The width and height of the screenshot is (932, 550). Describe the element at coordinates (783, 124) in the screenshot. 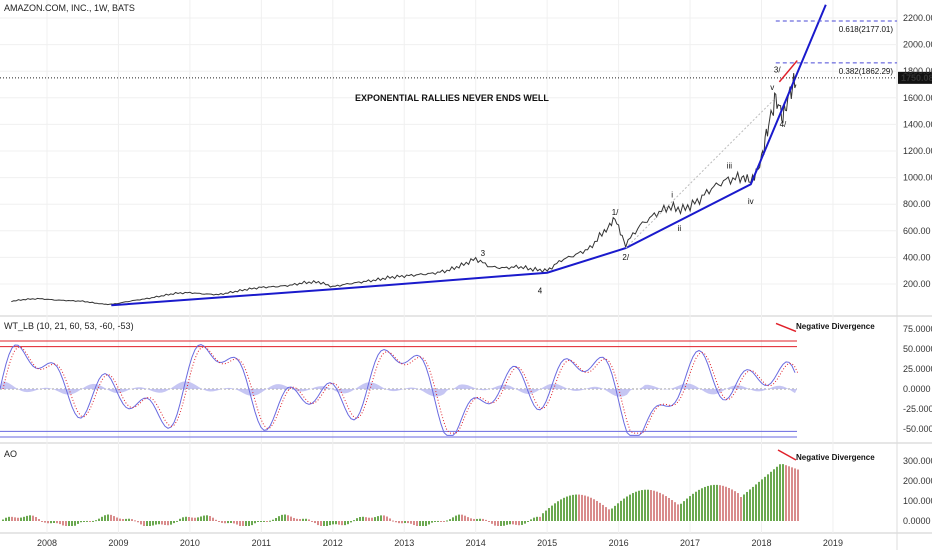

I see `wave-label: 4/` at that location.